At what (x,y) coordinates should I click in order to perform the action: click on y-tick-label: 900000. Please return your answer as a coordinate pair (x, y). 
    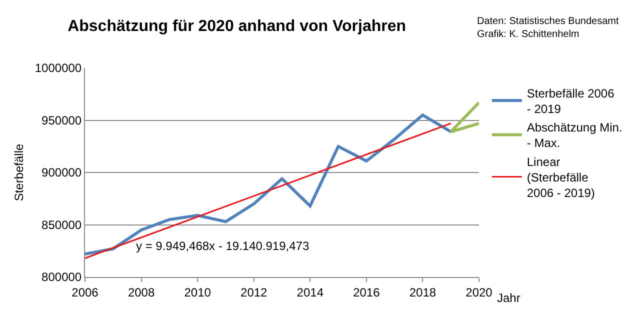
    Looking at the image, I should click on (62, 173).